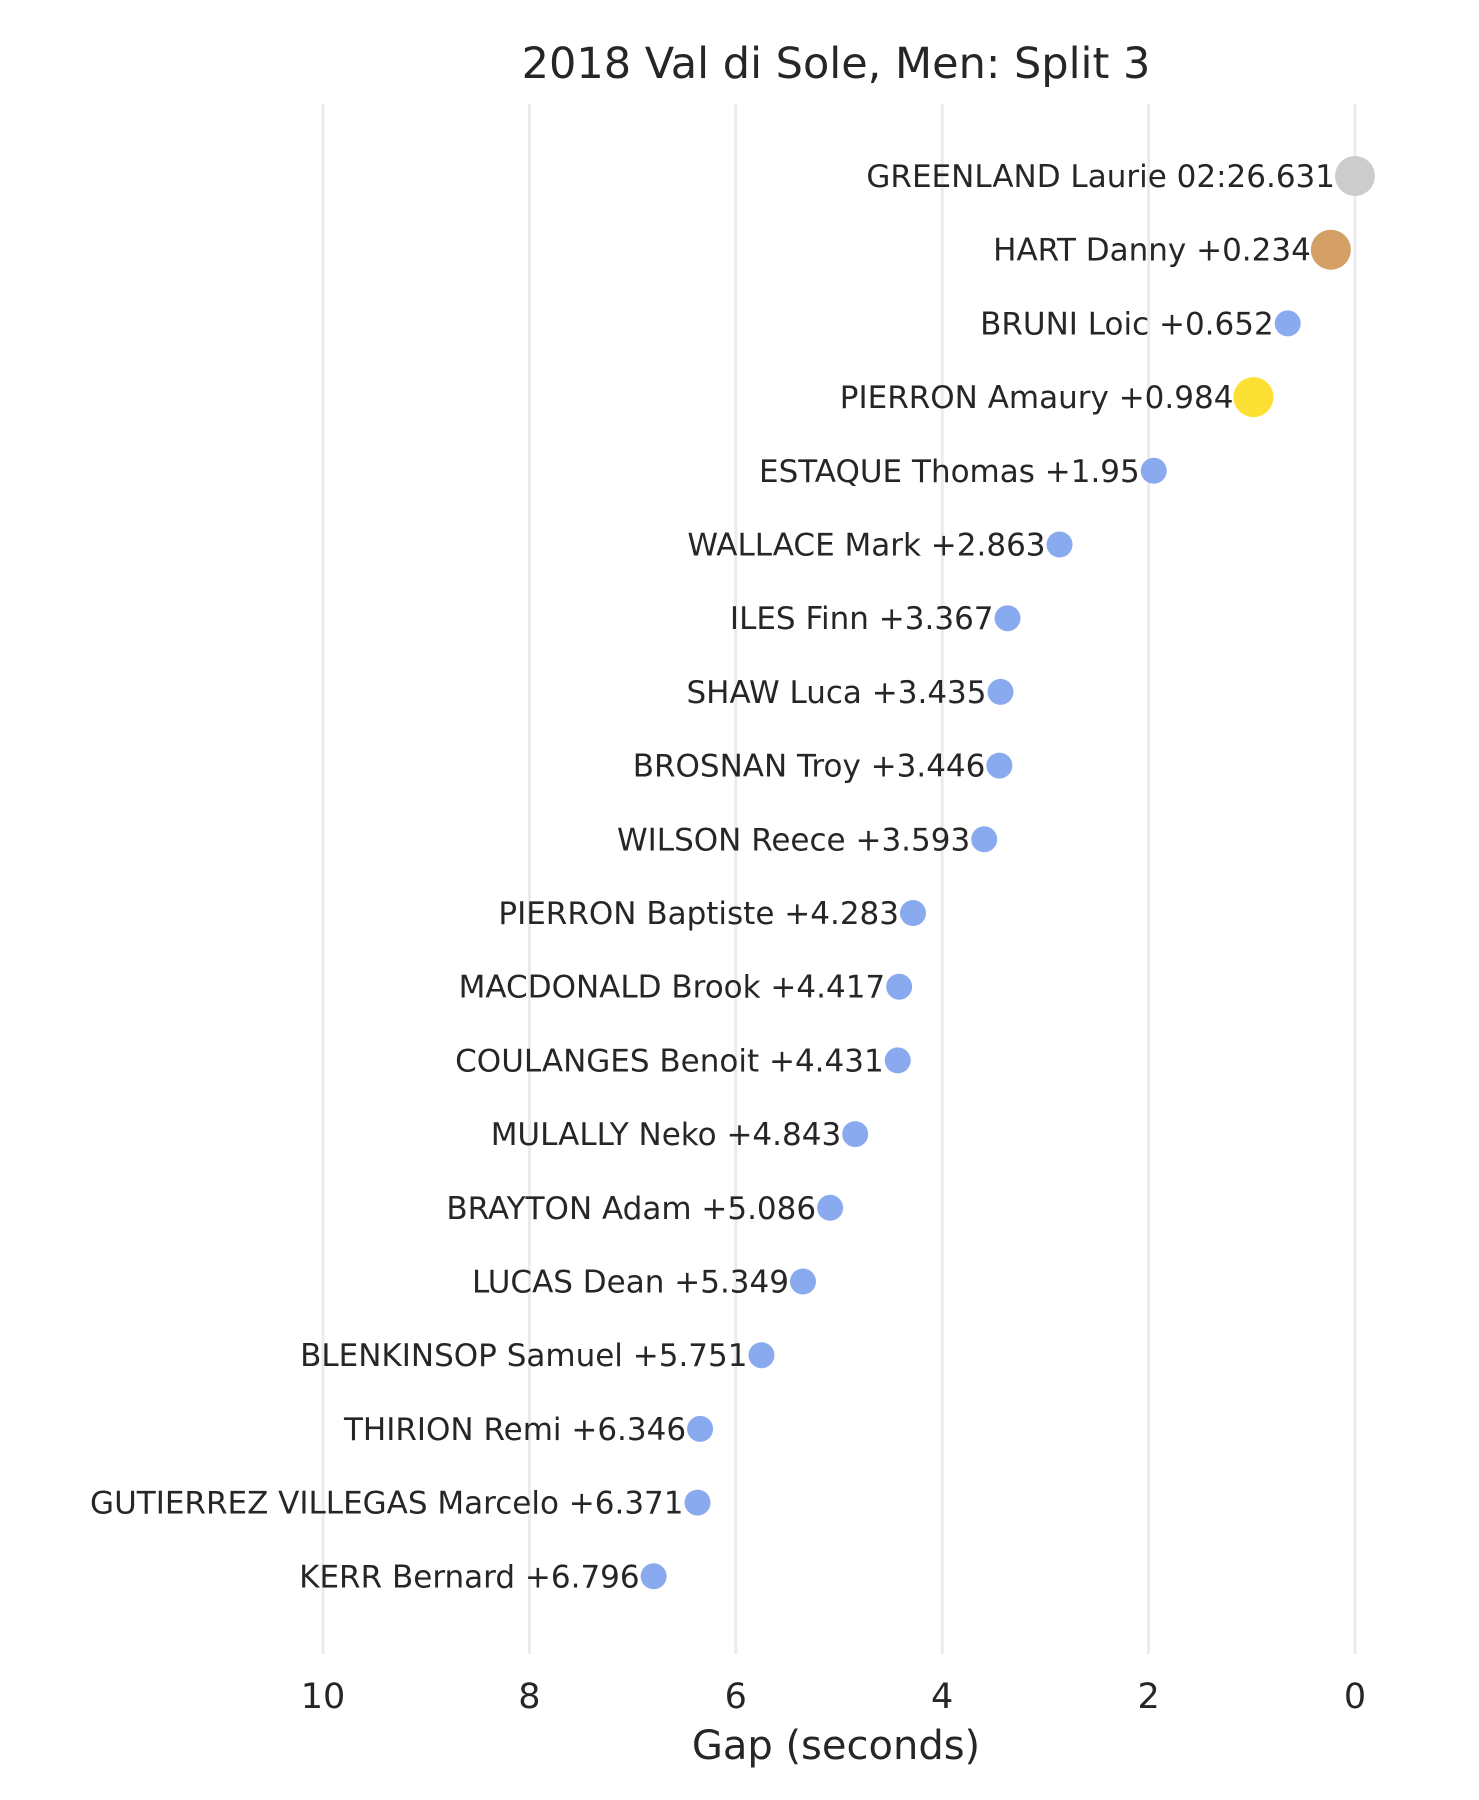  What do you see at coordinates (1355, 1697) in the screenshot?
I see `x-tick-label: 0` at bounding box center [1355, 1697].